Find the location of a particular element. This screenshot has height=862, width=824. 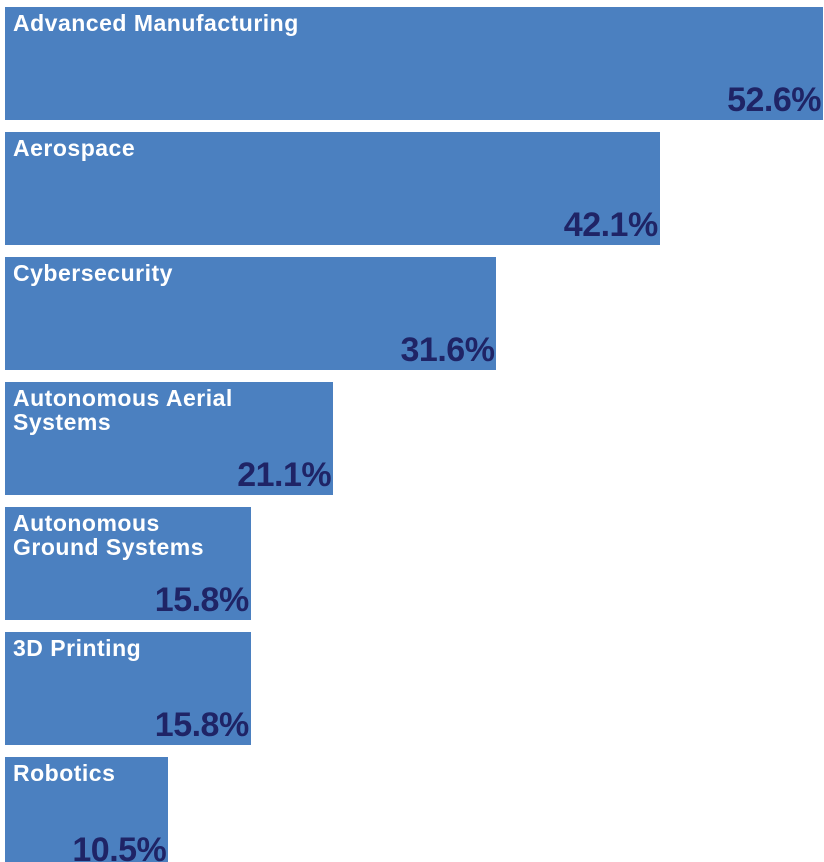

bar: Cybersecurity 31.6% is located at coordinates (251, 313).